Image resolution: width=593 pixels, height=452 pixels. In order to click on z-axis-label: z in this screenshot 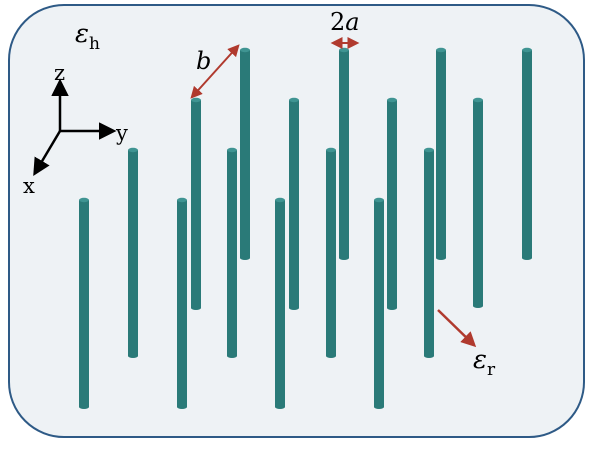, I will do `click(59, 73)`.